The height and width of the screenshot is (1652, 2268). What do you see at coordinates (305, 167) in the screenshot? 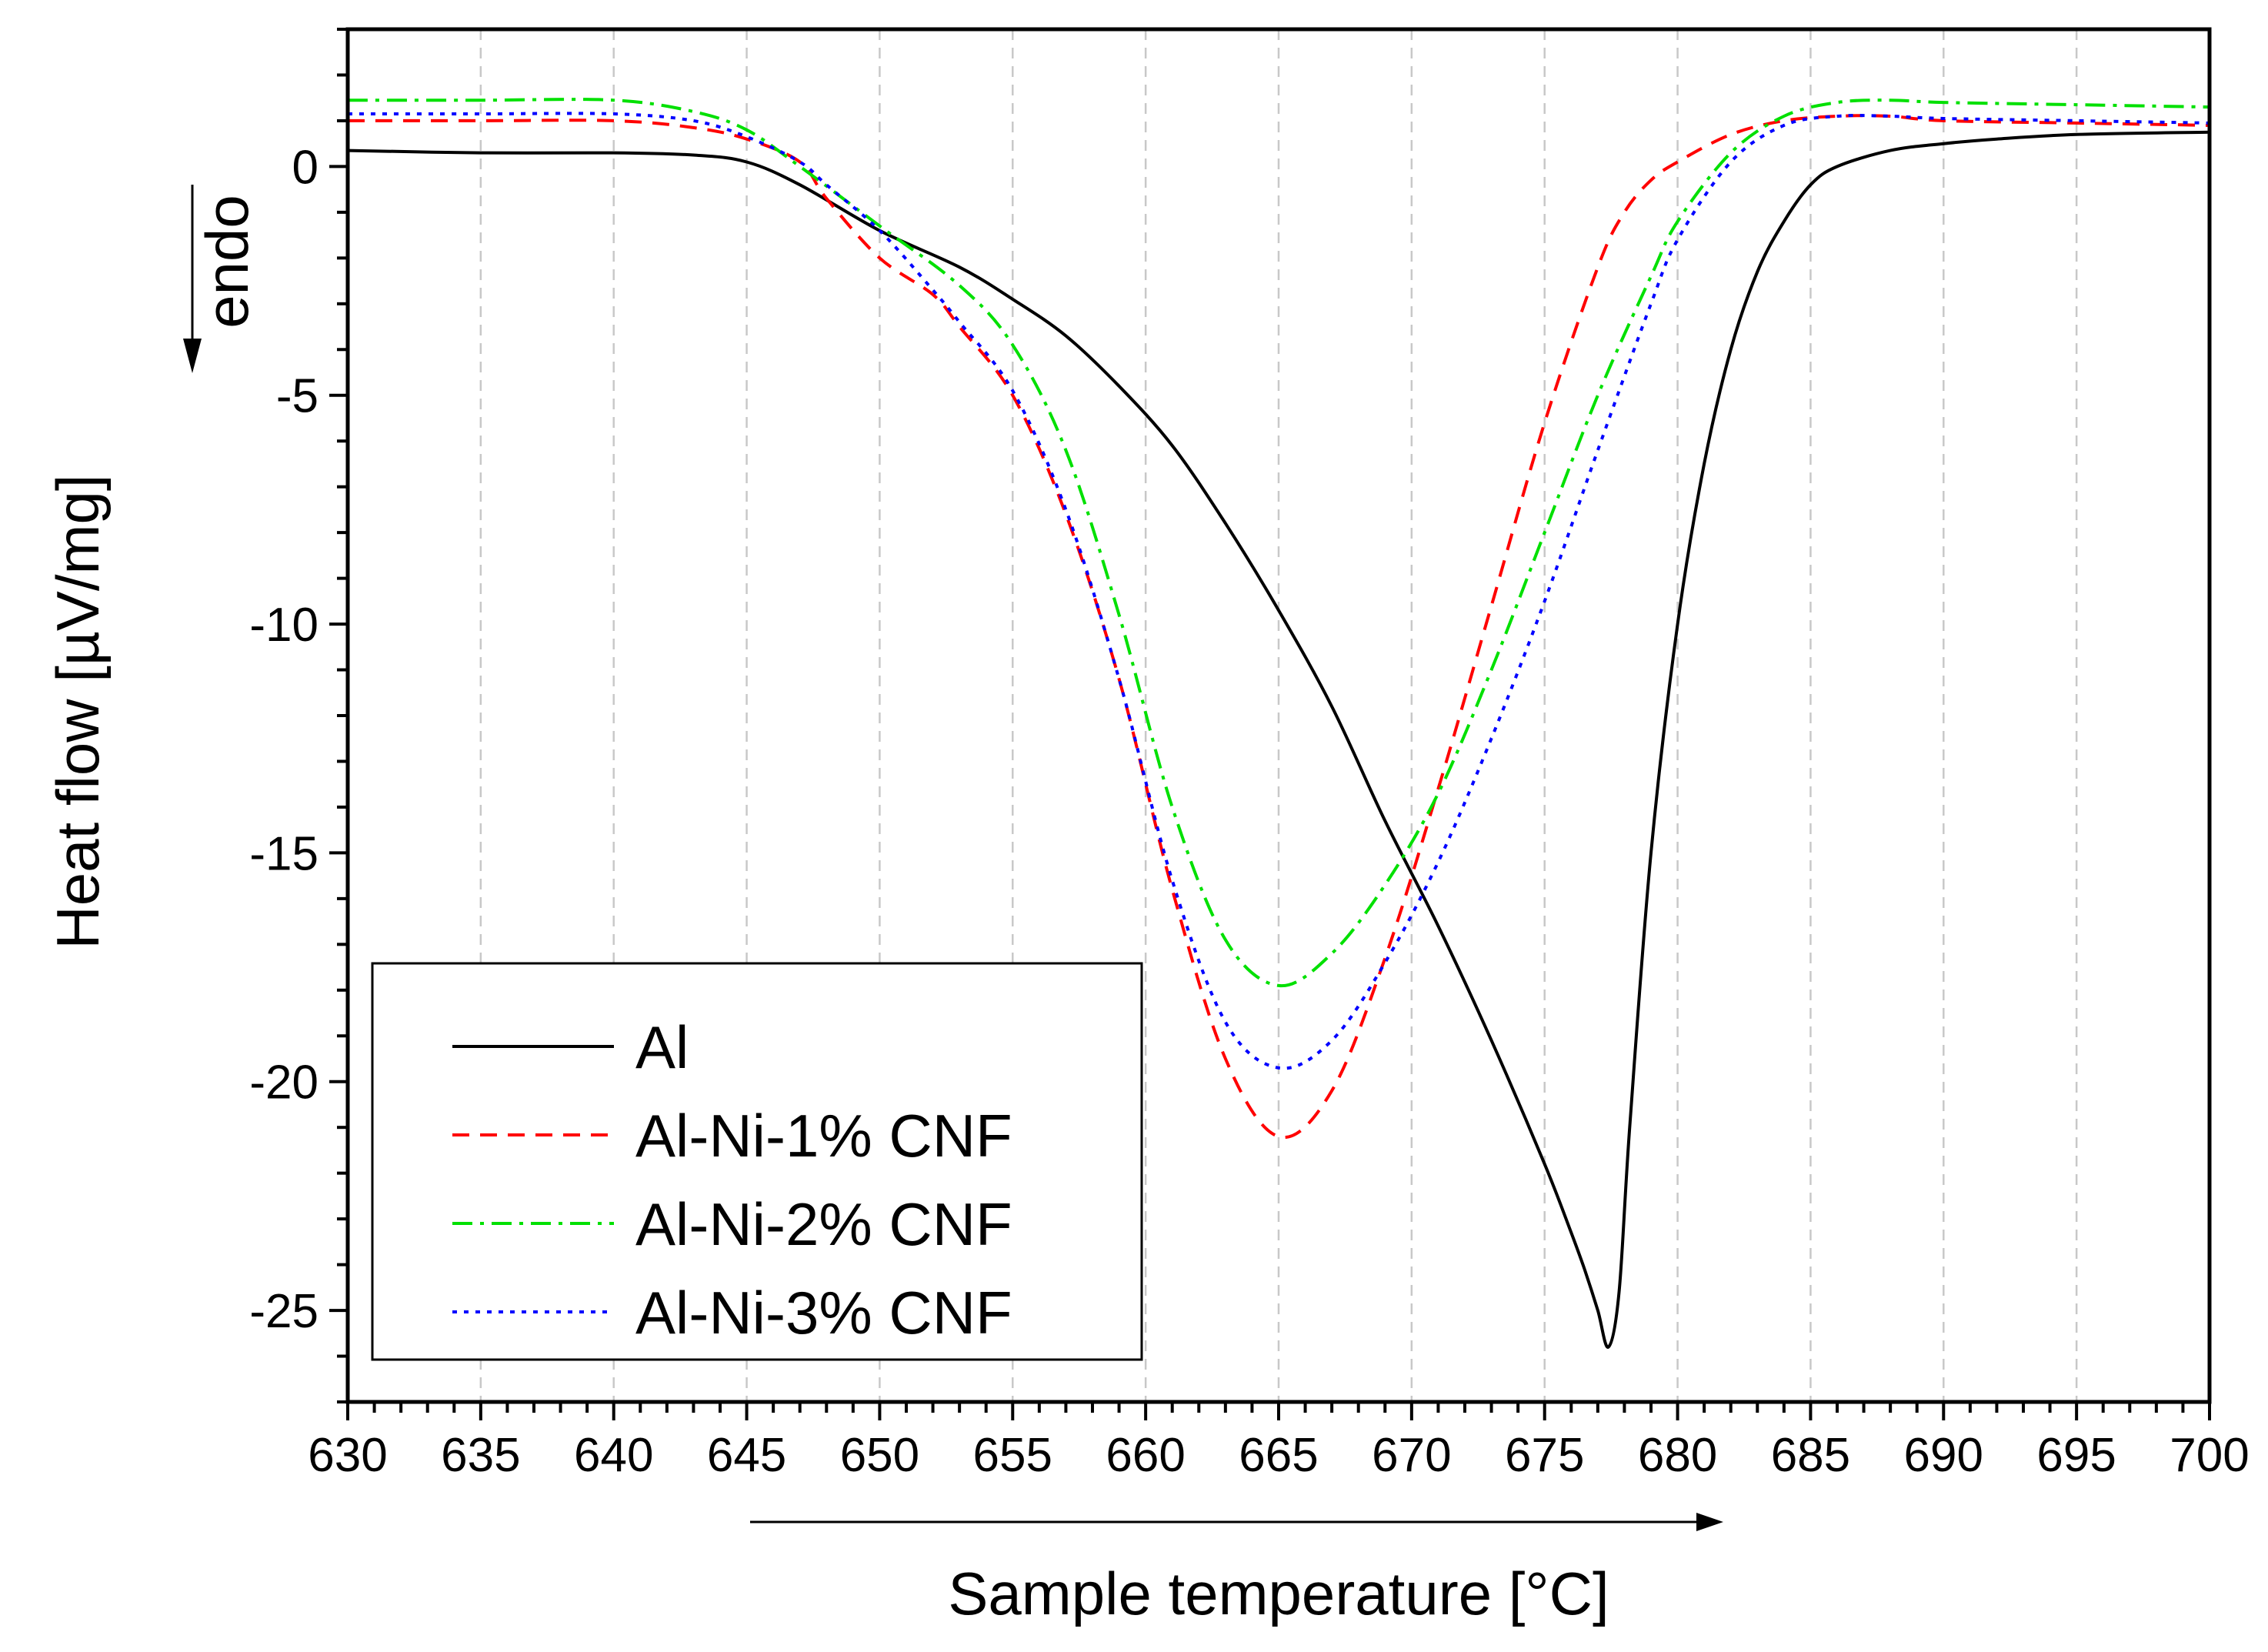
I see `y-tick-label: 0` at bounding box center [305, 167].